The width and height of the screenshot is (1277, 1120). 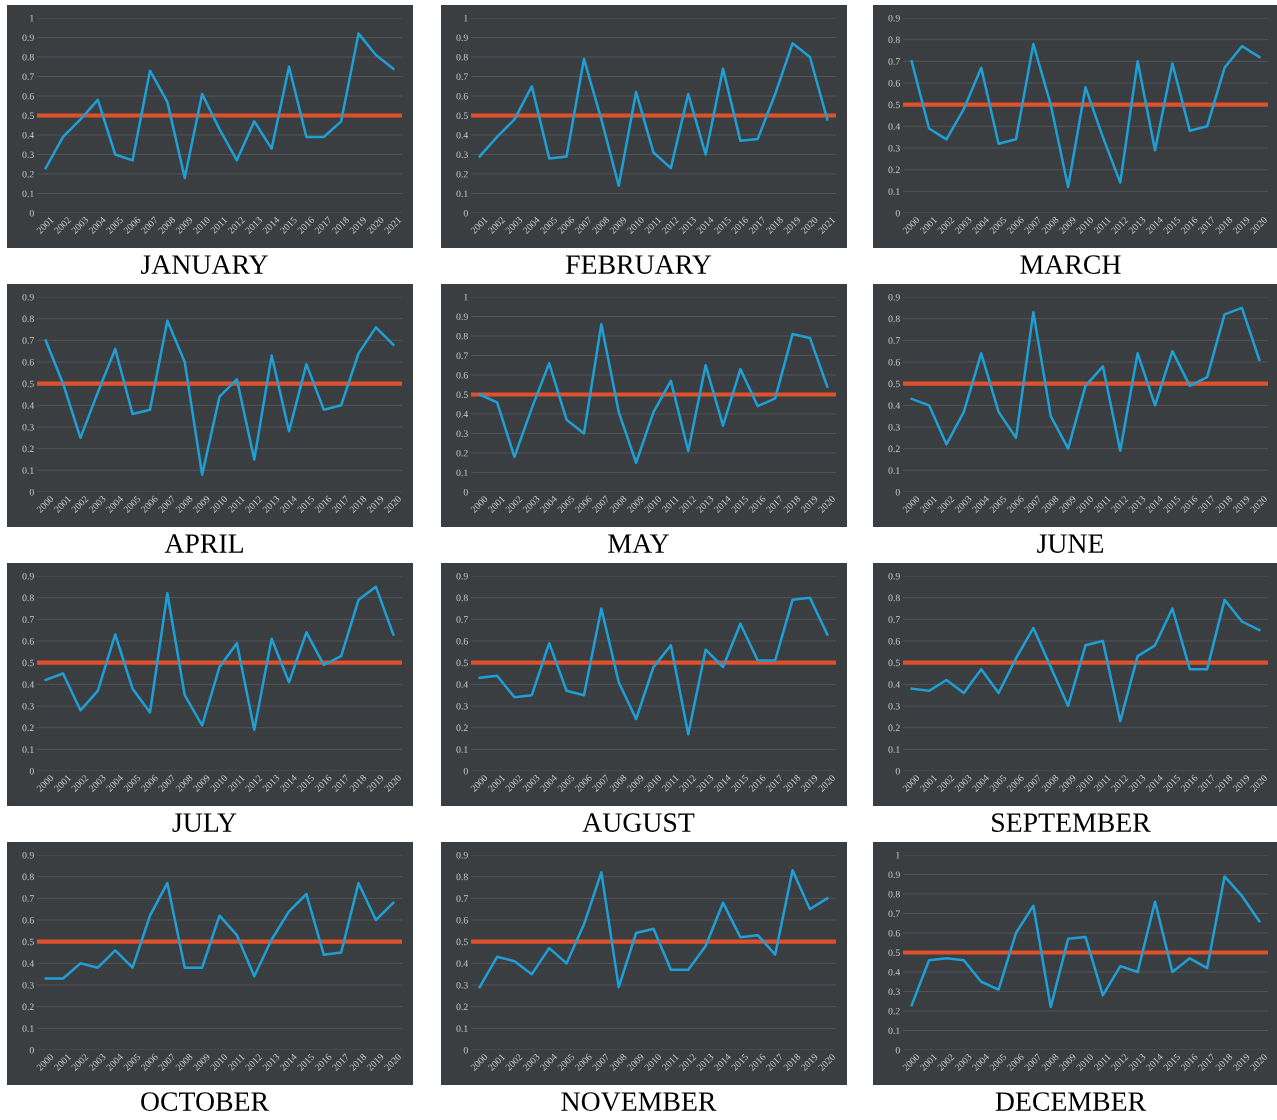 What do you see at coordinates (204, 264) in the screenshot?
I see `text: JANUARY` at bounding box center [204, 264].